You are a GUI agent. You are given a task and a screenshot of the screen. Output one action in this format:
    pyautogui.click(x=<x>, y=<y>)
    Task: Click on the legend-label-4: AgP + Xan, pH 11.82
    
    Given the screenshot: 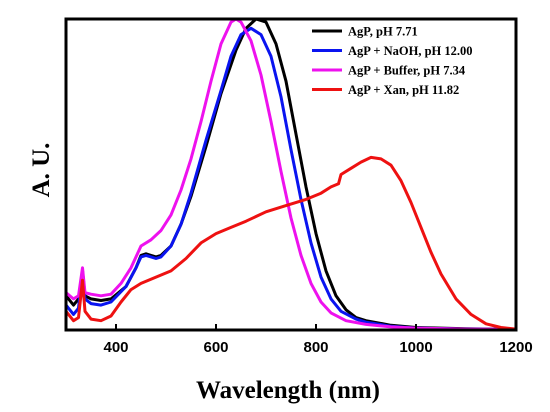 What is the action you would take?
    pyautogui.click(x=403, y=90)
    